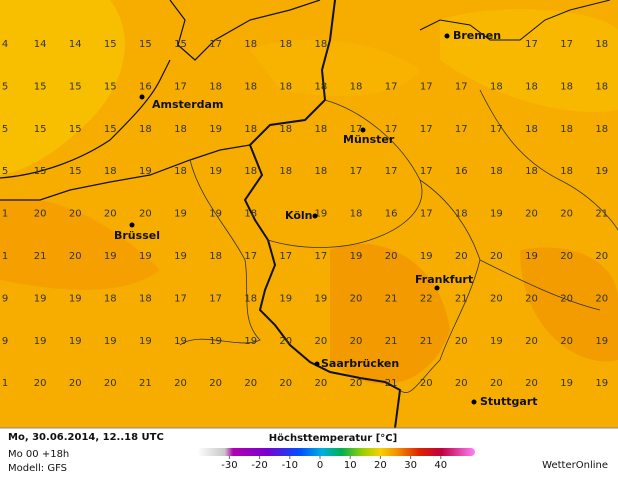  Describe the element at coordinates (350, 465) in the screenshot. I see `legend-tick-label: 10` at that location.